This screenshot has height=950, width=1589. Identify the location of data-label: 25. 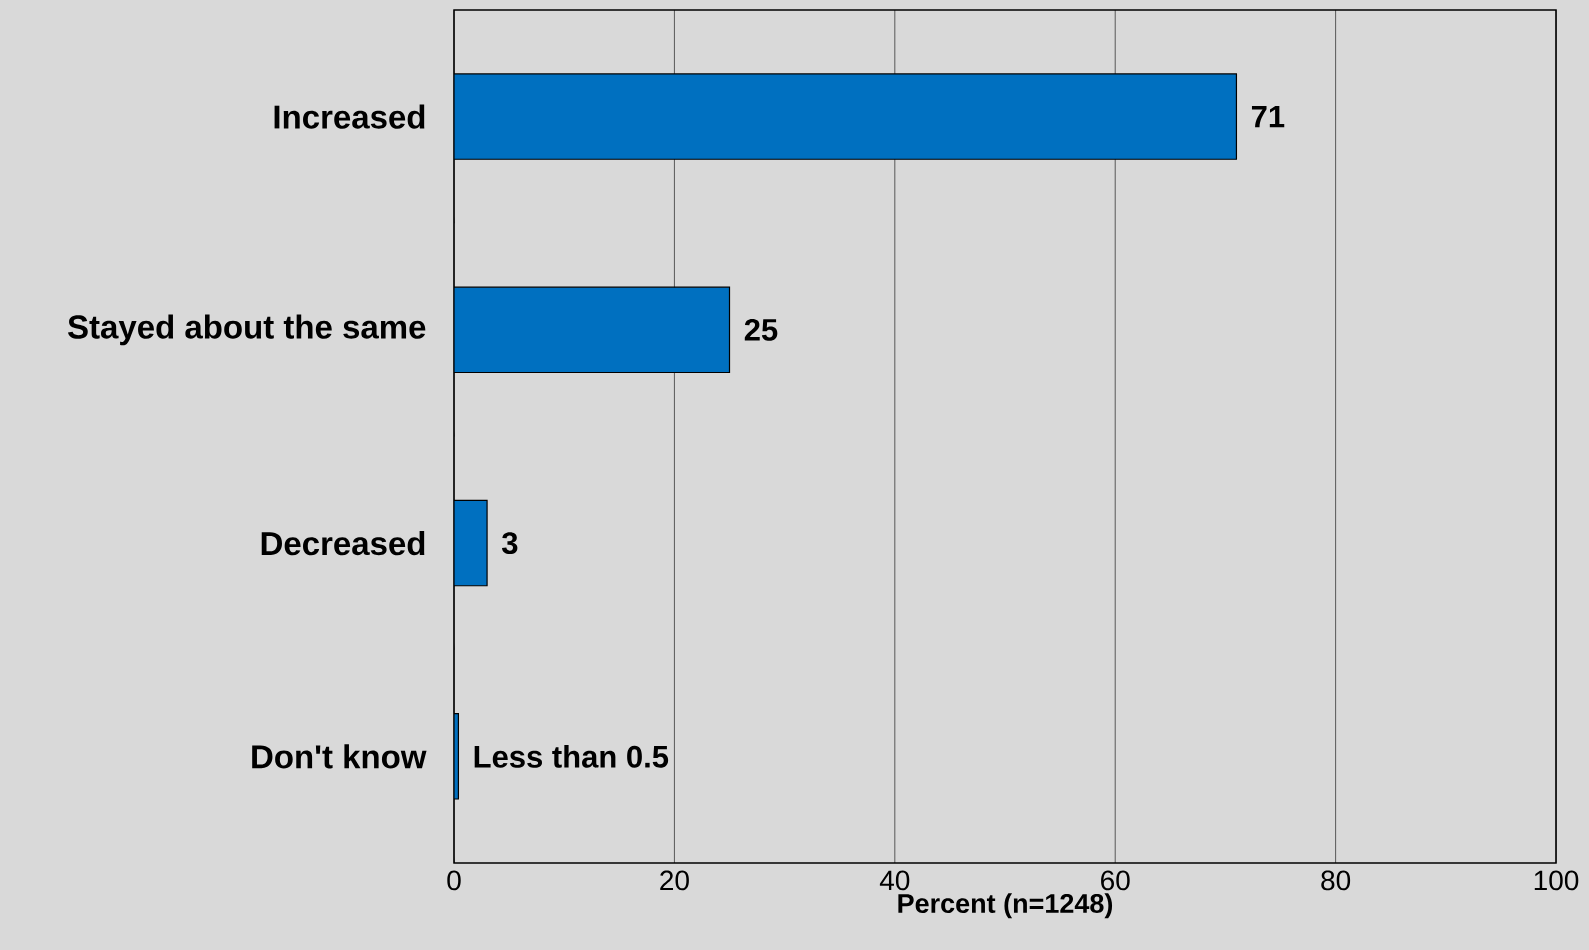
(761, 329).